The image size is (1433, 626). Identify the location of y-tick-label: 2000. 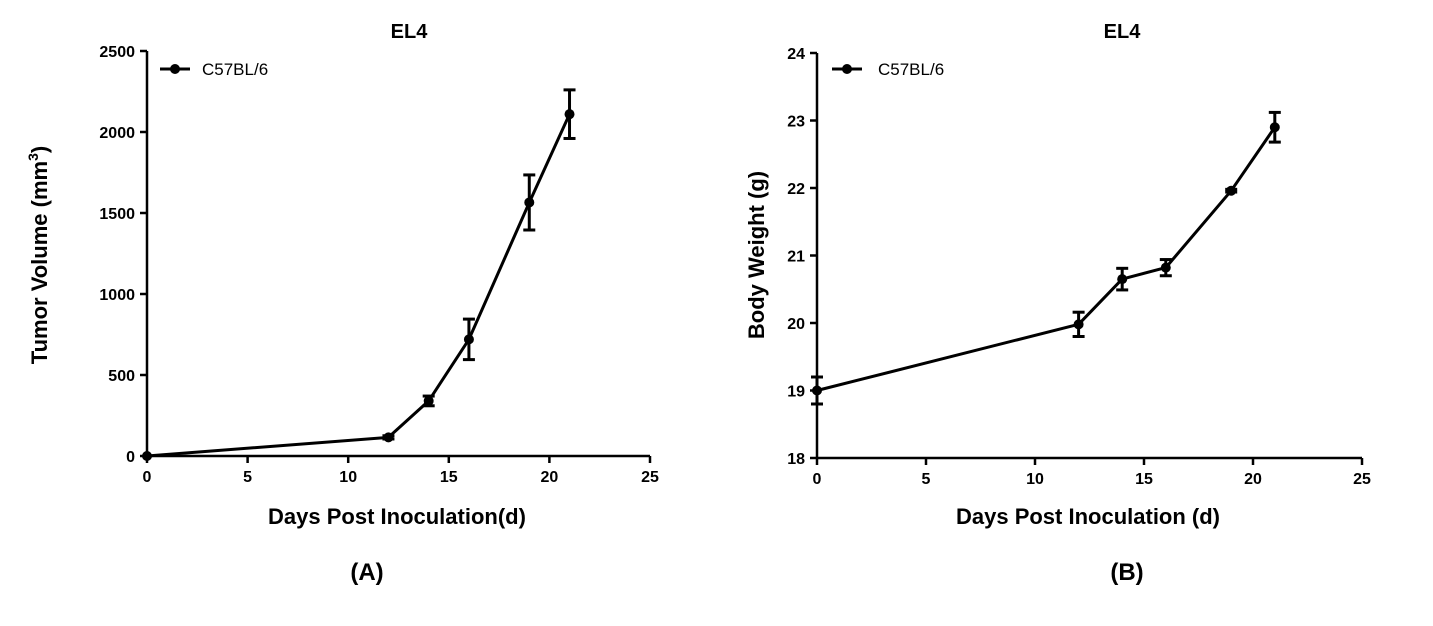
(117, 133).